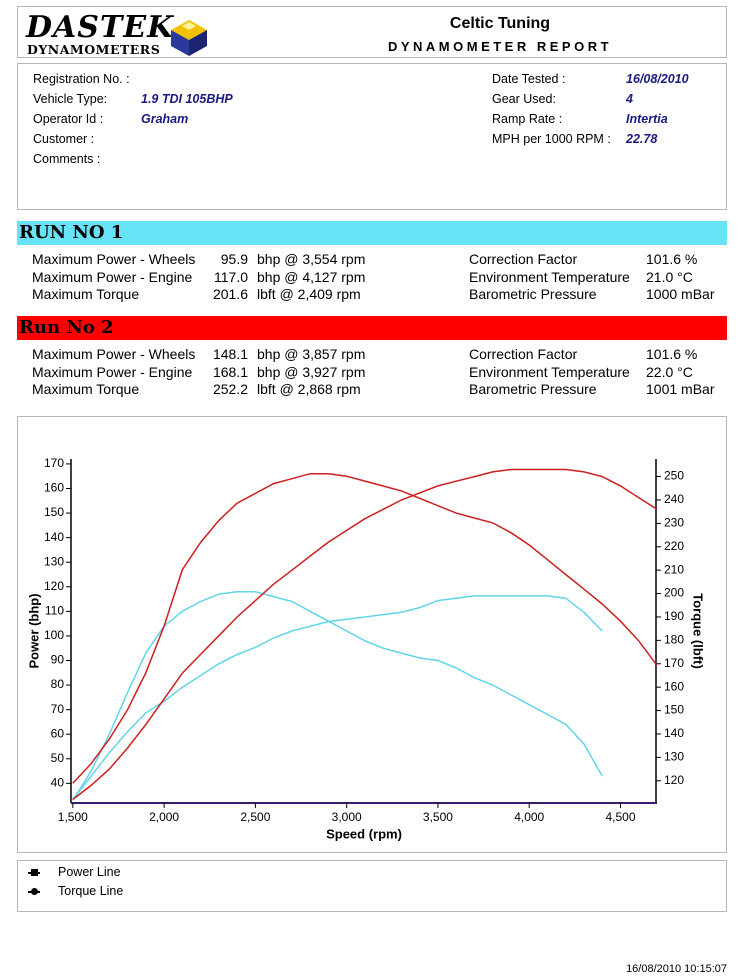 The width and height of the screenshot is (748, 980). I want to click on info-value: 16/08/2010, so click(657, 79).